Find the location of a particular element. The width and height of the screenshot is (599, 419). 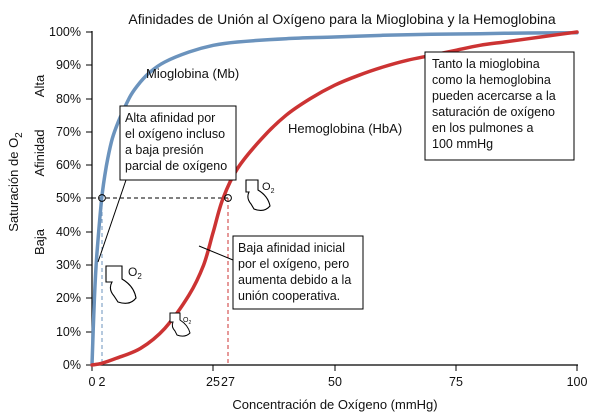

lung-note-box is located at coordinates (499, 106).